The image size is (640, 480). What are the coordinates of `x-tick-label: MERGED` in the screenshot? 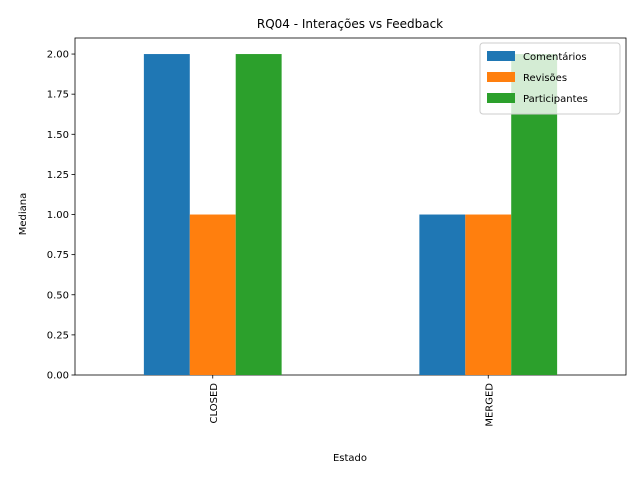 It's located at (489, 405).